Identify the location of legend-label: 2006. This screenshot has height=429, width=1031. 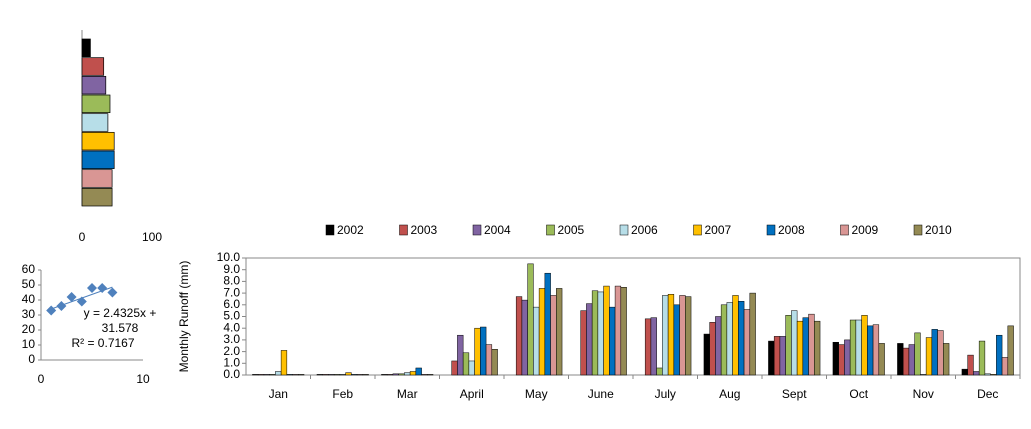
(644, 230).